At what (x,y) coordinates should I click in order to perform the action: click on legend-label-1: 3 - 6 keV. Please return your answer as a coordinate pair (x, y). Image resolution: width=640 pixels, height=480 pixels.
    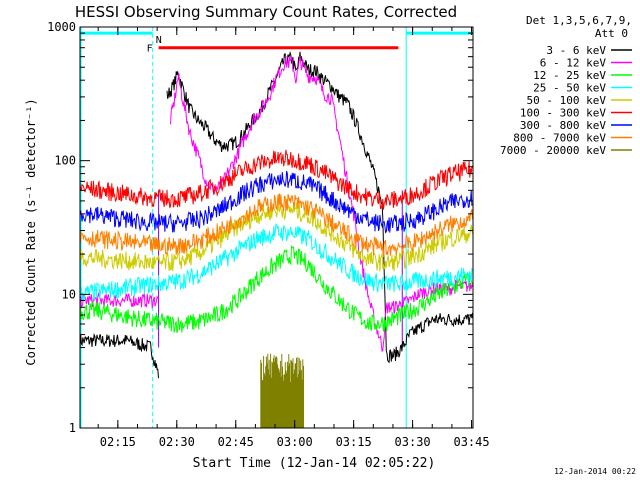
    Looking at the image, I should click on (576, 50).